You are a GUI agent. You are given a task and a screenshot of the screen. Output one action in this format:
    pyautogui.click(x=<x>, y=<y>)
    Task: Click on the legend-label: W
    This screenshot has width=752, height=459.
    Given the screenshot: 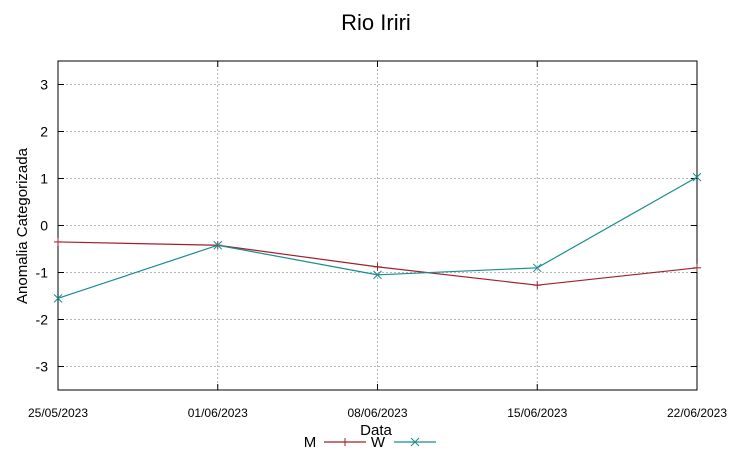 What is the action you would take?
    pyautogui.click(x=378, y=442)
    